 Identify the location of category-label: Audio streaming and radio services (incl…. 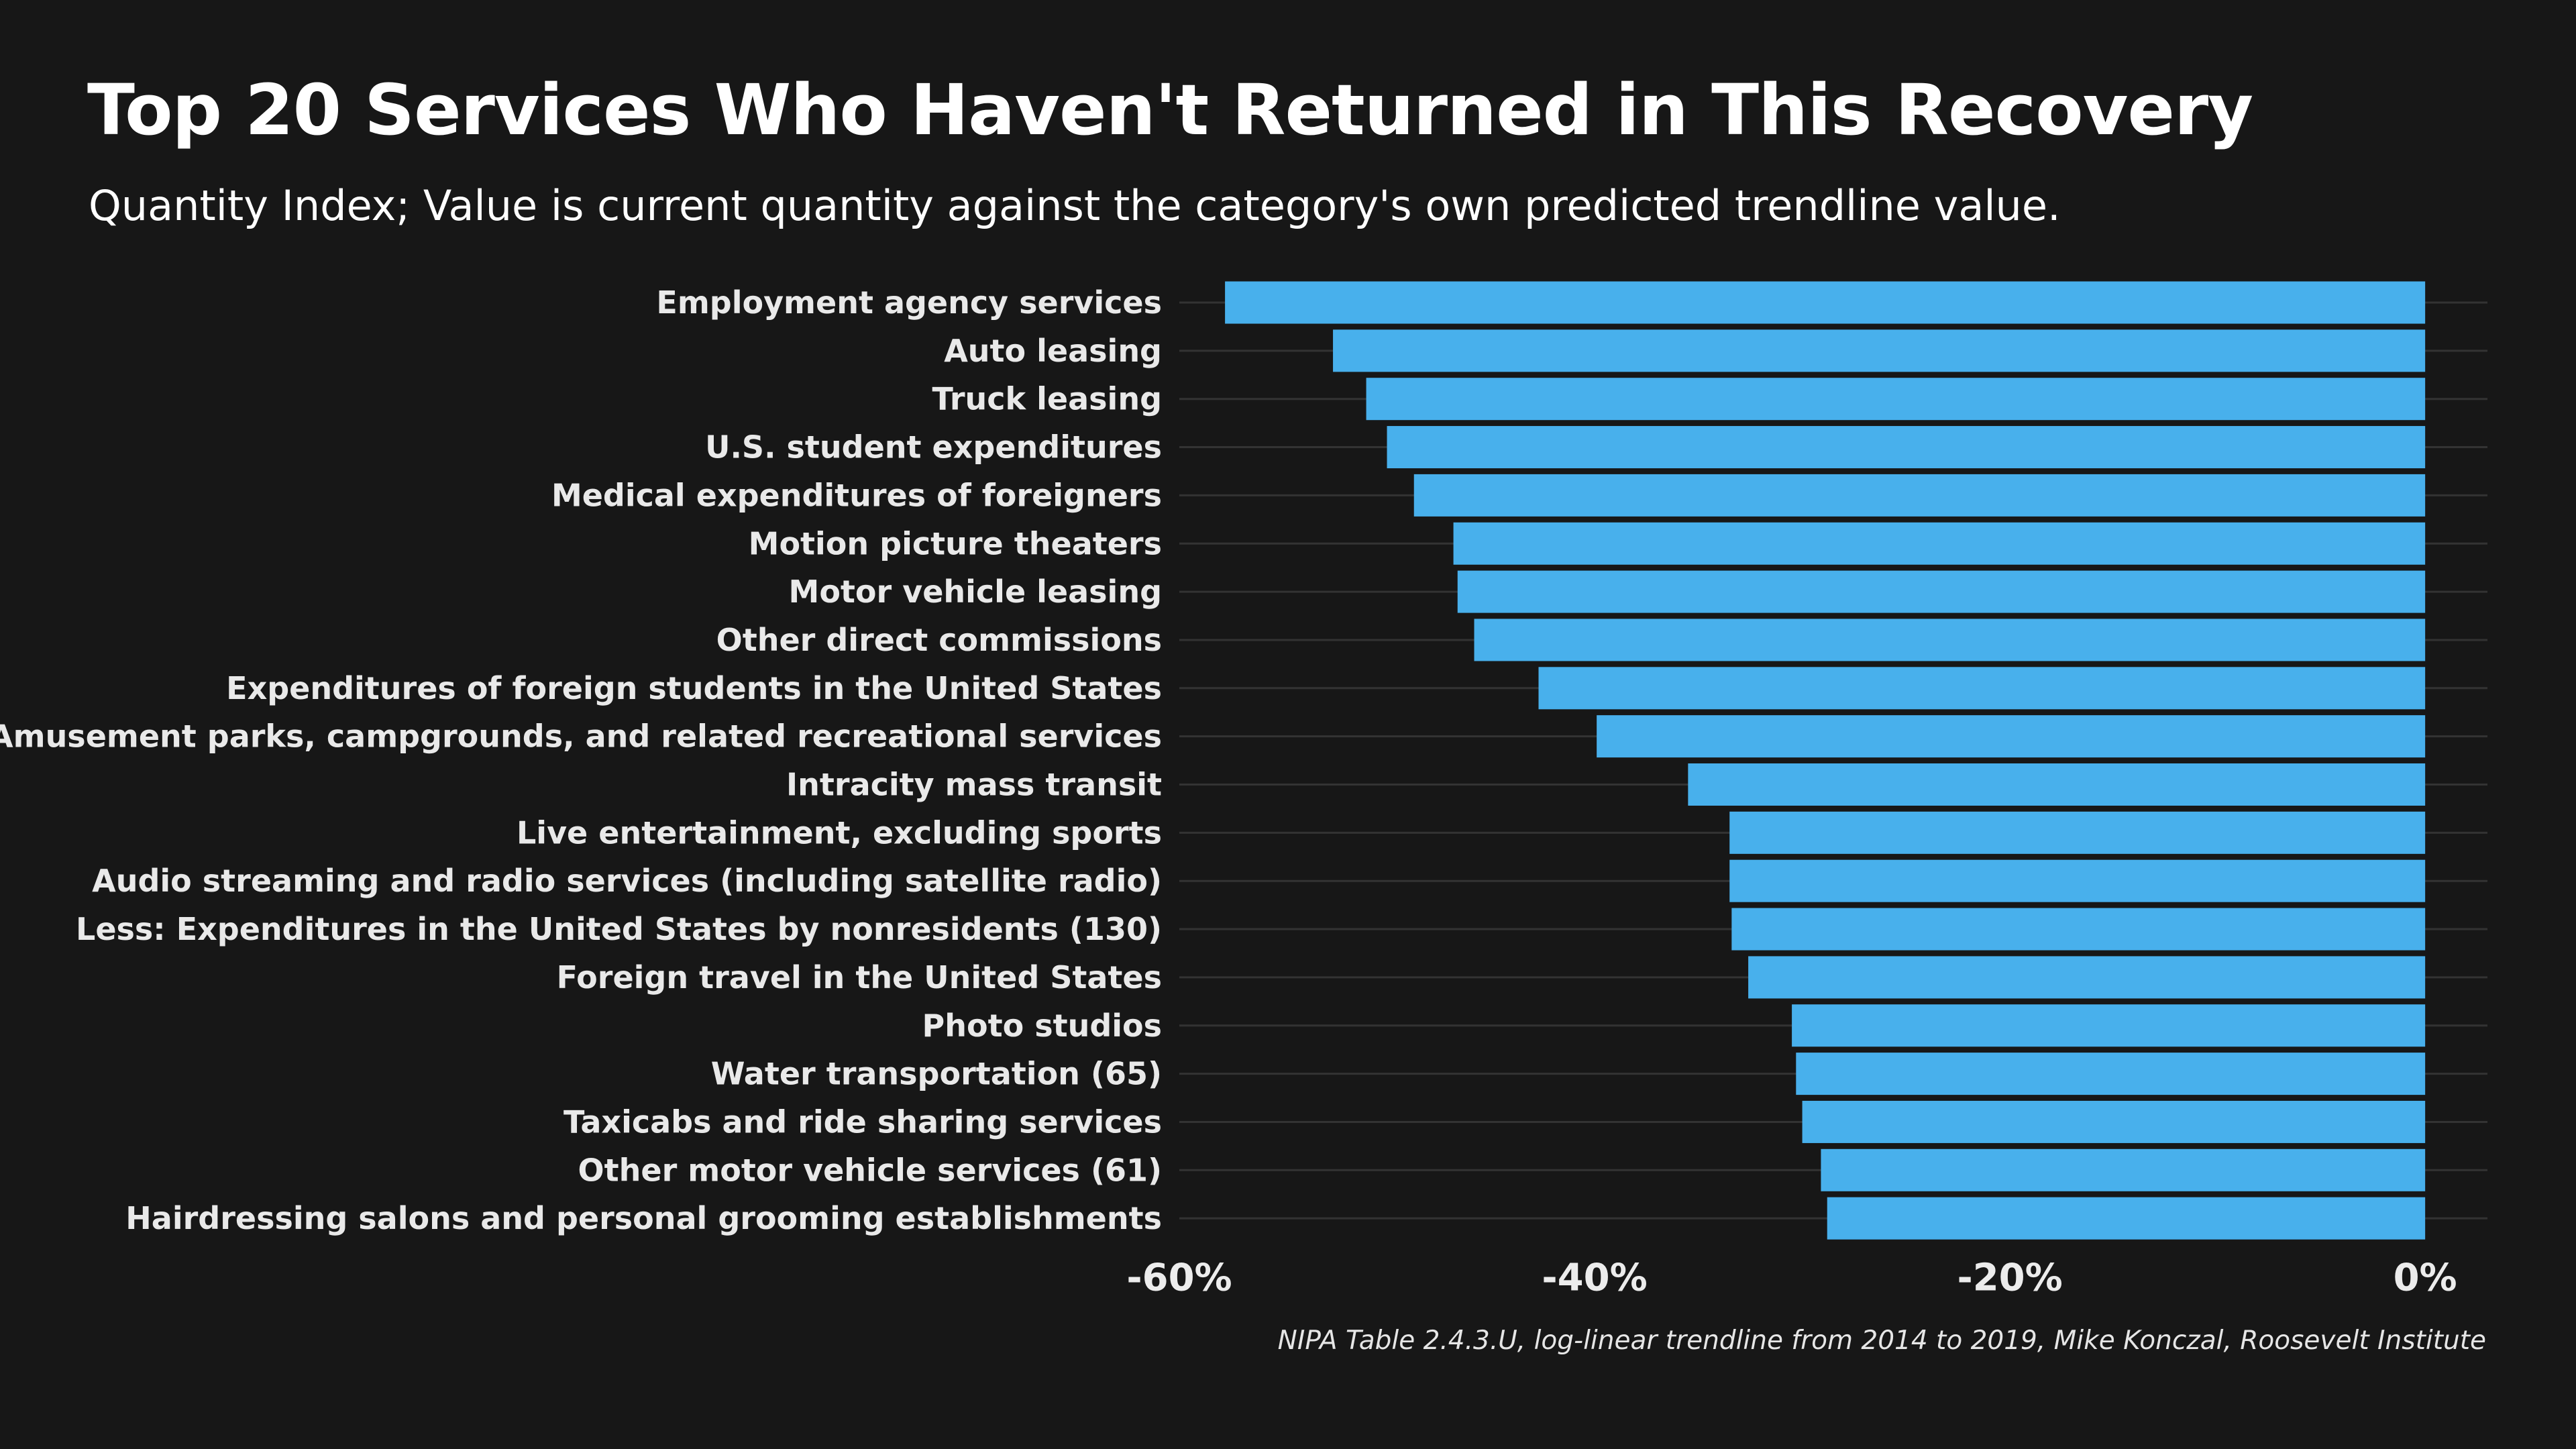
(627, 881).